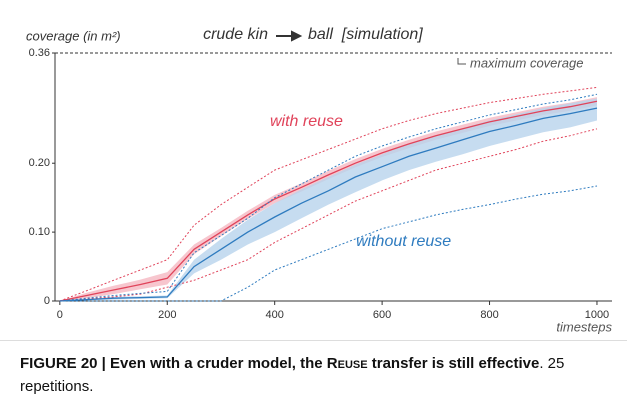  Describe the element at coordinates (39, 163) in the screenshot. I see `y-tick-label: 0.20` at that location.